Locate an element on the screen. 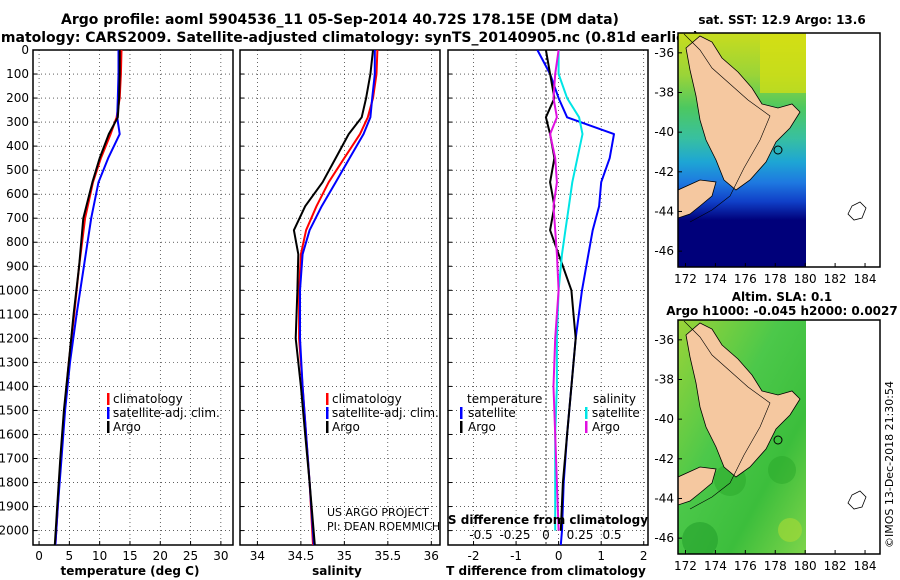 The height and width of the screenshot is (580, 900). salinity-legend: climatology satellite-adj. clim. Argo is located at coordinates (382, 413).